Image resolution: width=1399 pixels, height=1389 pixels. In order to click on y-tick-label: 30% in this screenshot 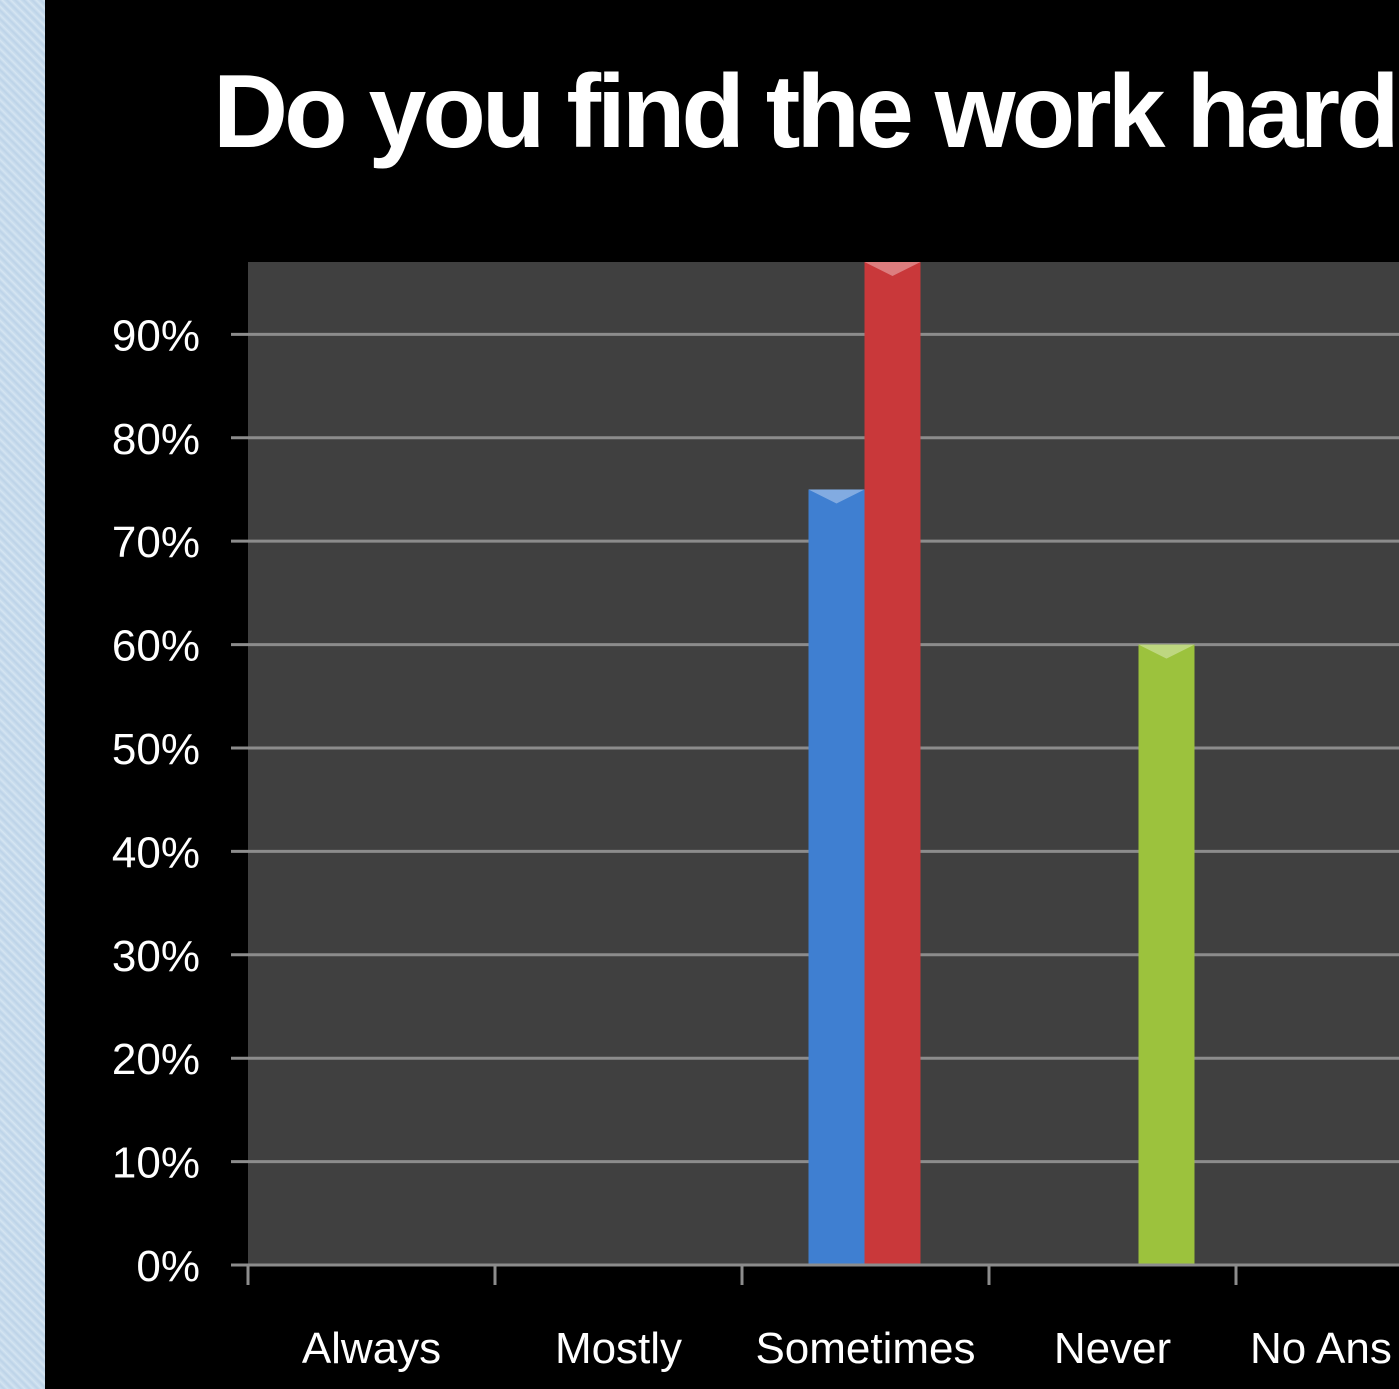, I will do `click(156, 956)`.